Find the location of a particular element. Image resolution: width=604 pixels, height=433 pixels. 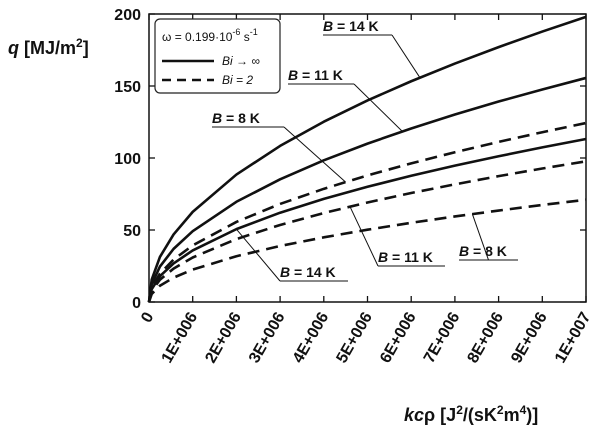

x-axis-title-unit-d: )] is located at coordinates (532, 415).